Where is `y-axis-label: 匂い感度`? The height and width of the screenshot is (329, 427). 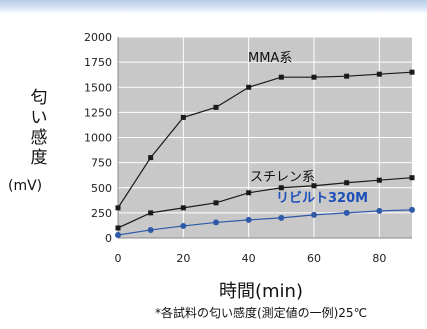
y-axis-label: 匂い感度 is located at coordinates (39, 128).